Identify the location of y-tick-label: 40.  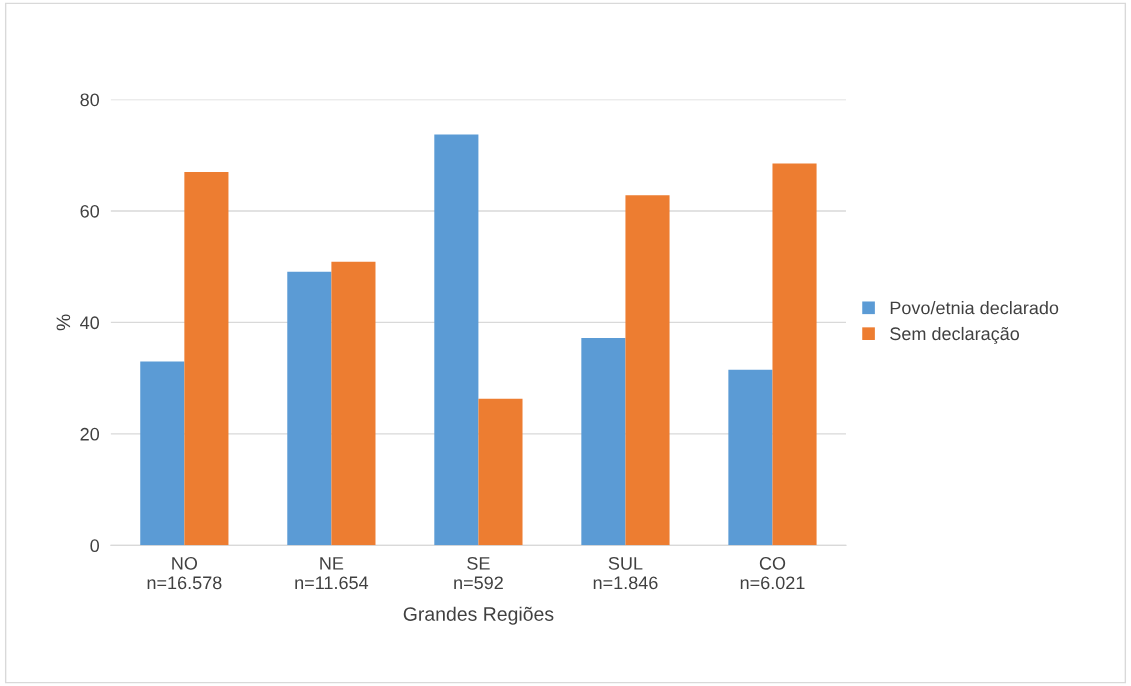
(90, 323).